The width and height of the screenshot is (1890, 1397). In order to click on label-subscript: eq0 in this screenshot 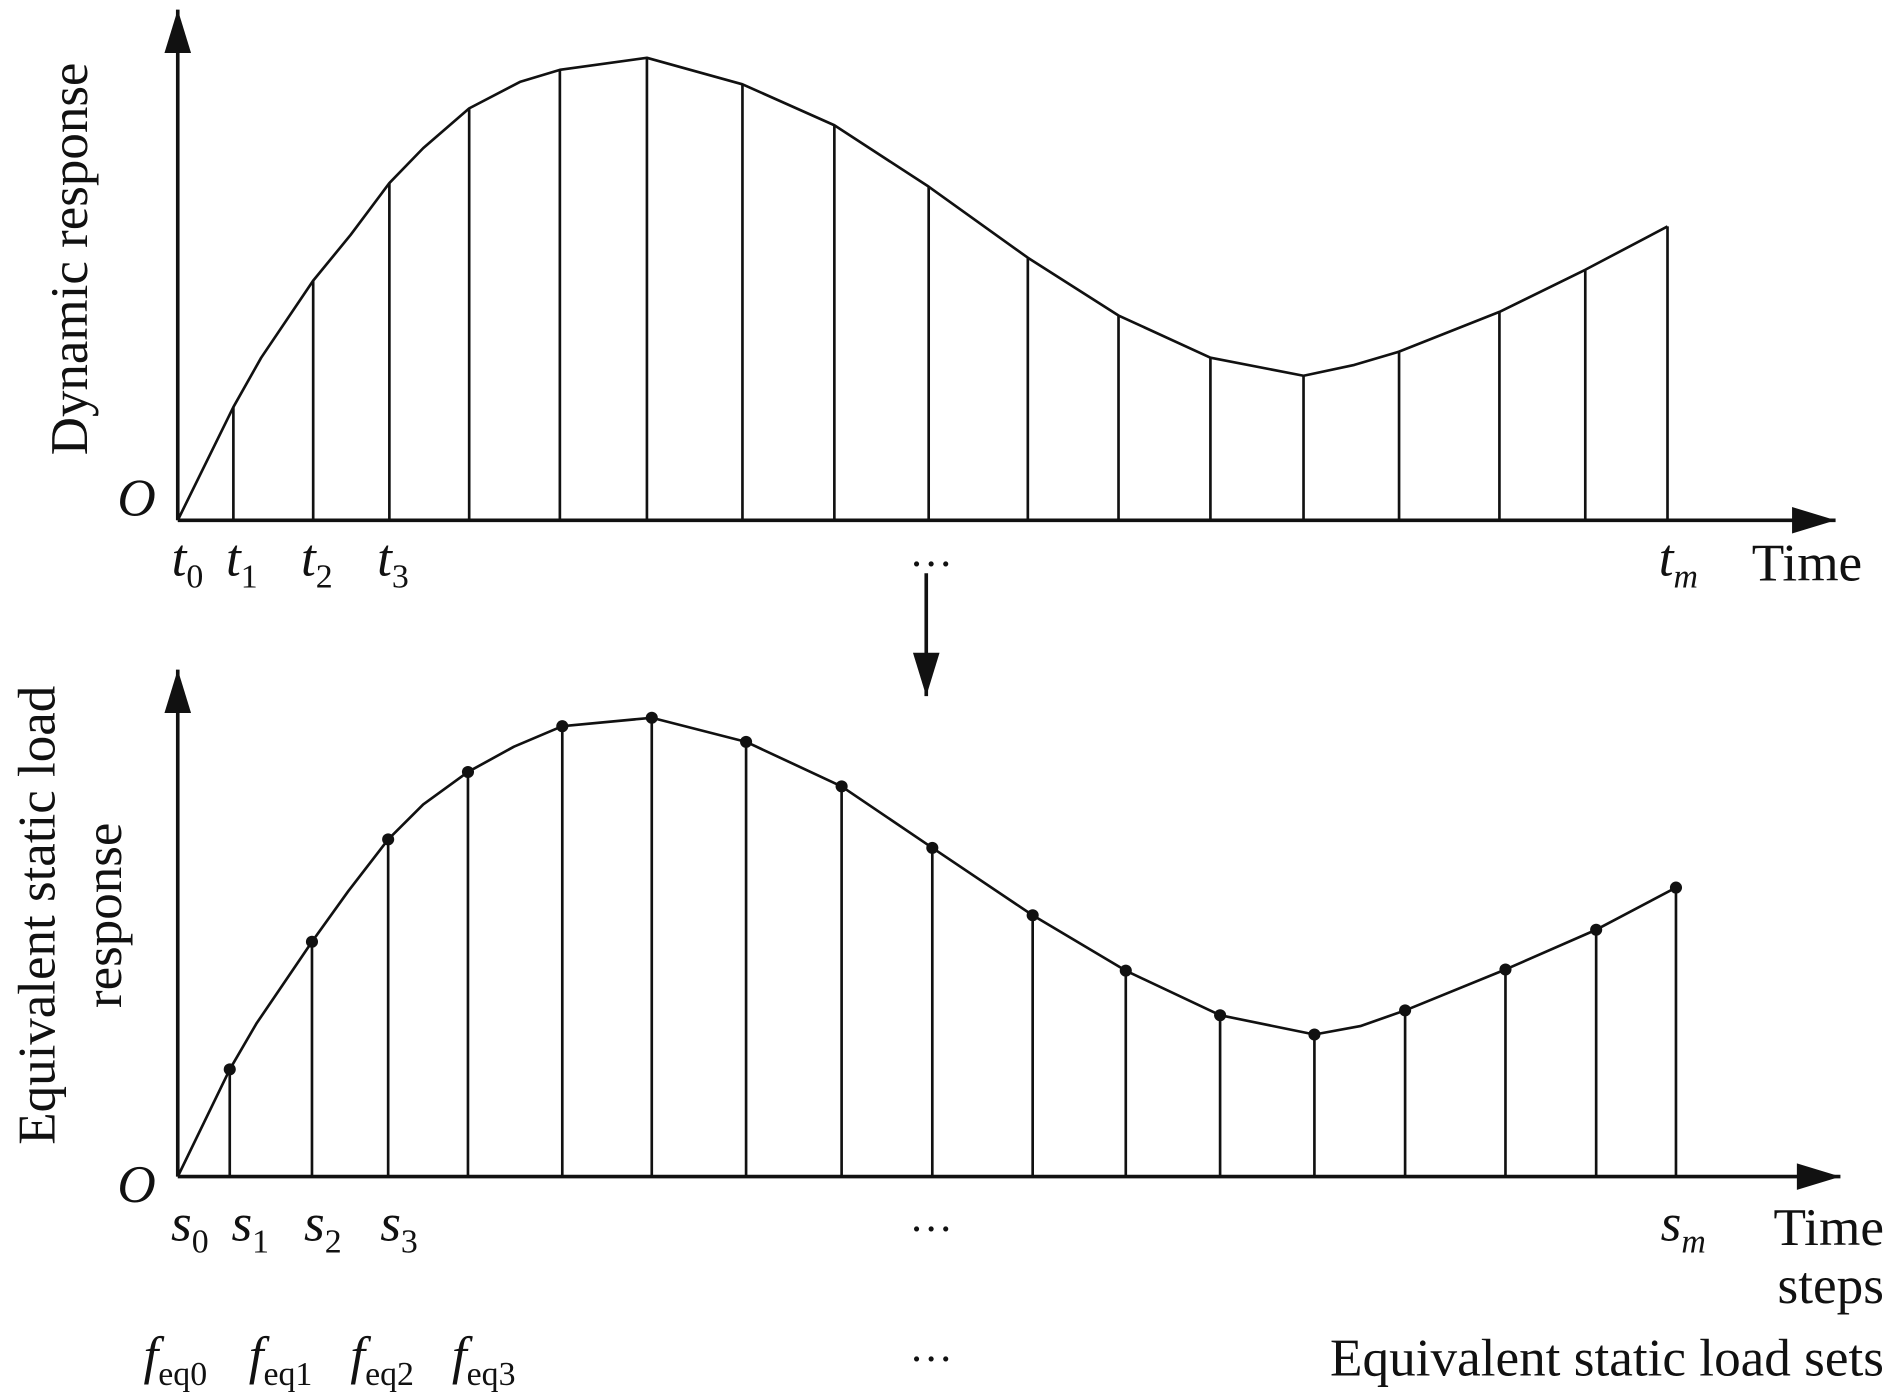, I will do `click(182, 1374)`.